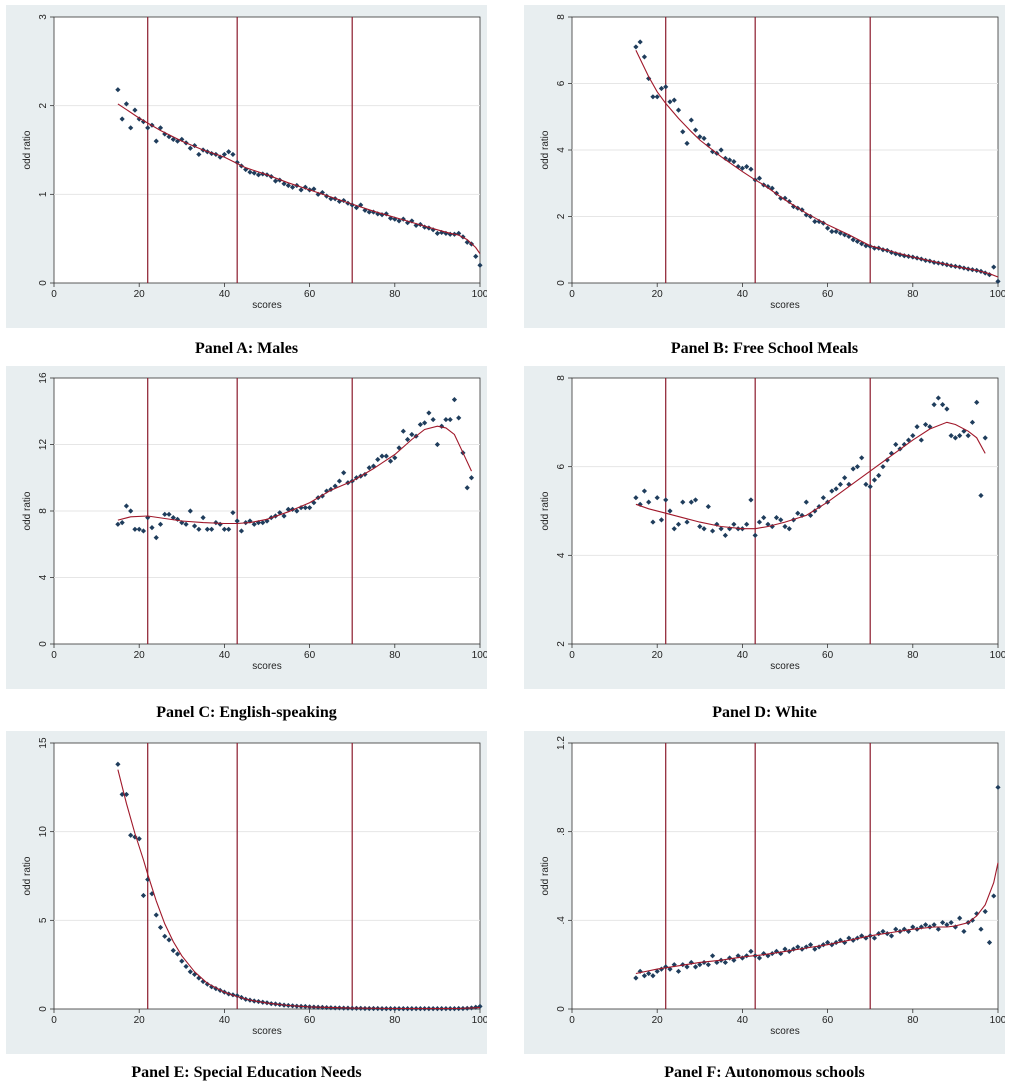 This screenshot has height=1090, width=1011. I want to click on y-tick-label: 6, so click(561, 466).